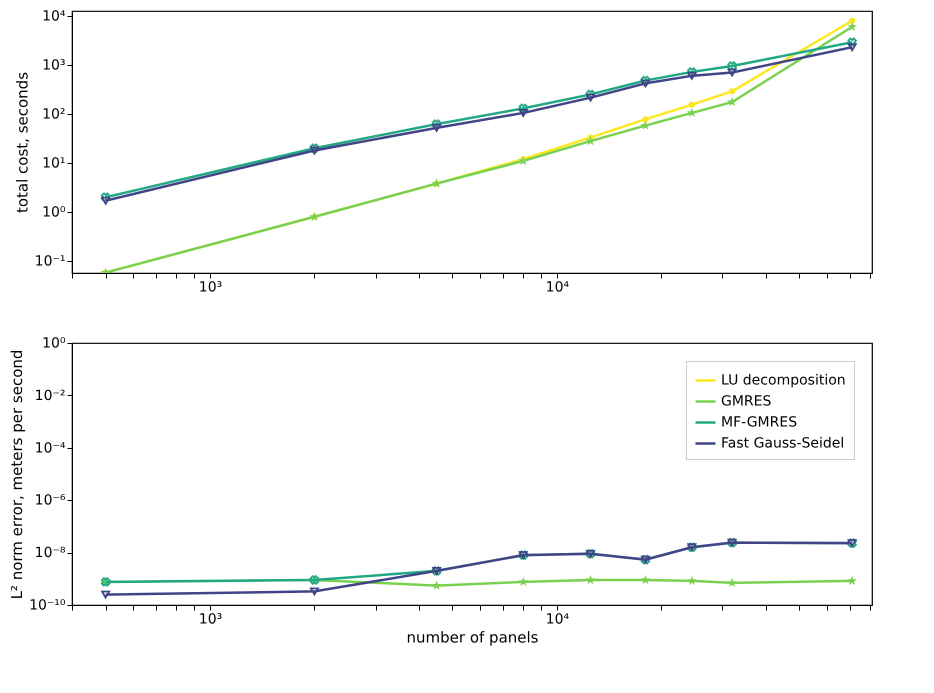  I want to click on y-tick-label: 10⁴, so click(54, 16).